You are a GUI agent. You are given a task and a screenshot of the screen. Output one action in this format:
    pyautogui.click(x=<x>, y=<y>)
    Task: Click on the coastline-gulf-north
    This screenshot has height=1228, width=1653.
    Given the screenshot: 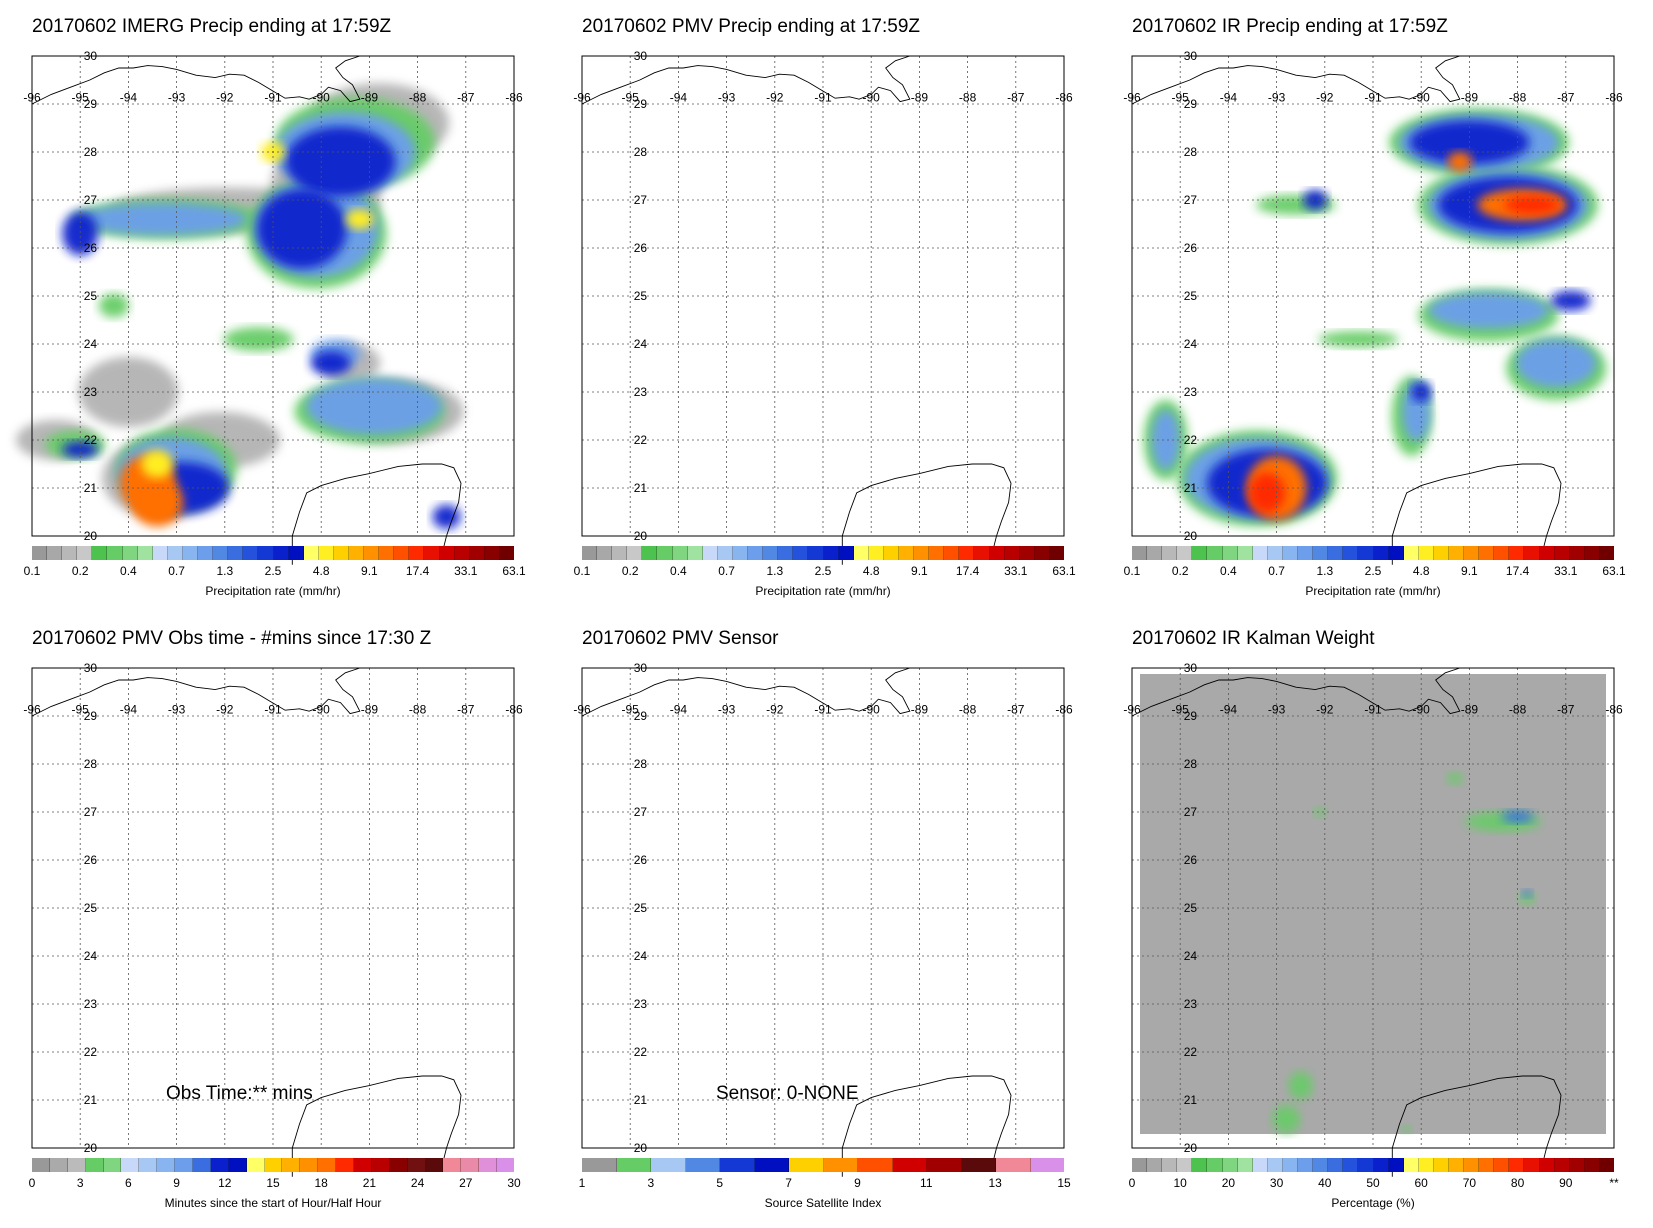 What is the action you would take?
    pyautogui.click(x=1296, y=80)
    